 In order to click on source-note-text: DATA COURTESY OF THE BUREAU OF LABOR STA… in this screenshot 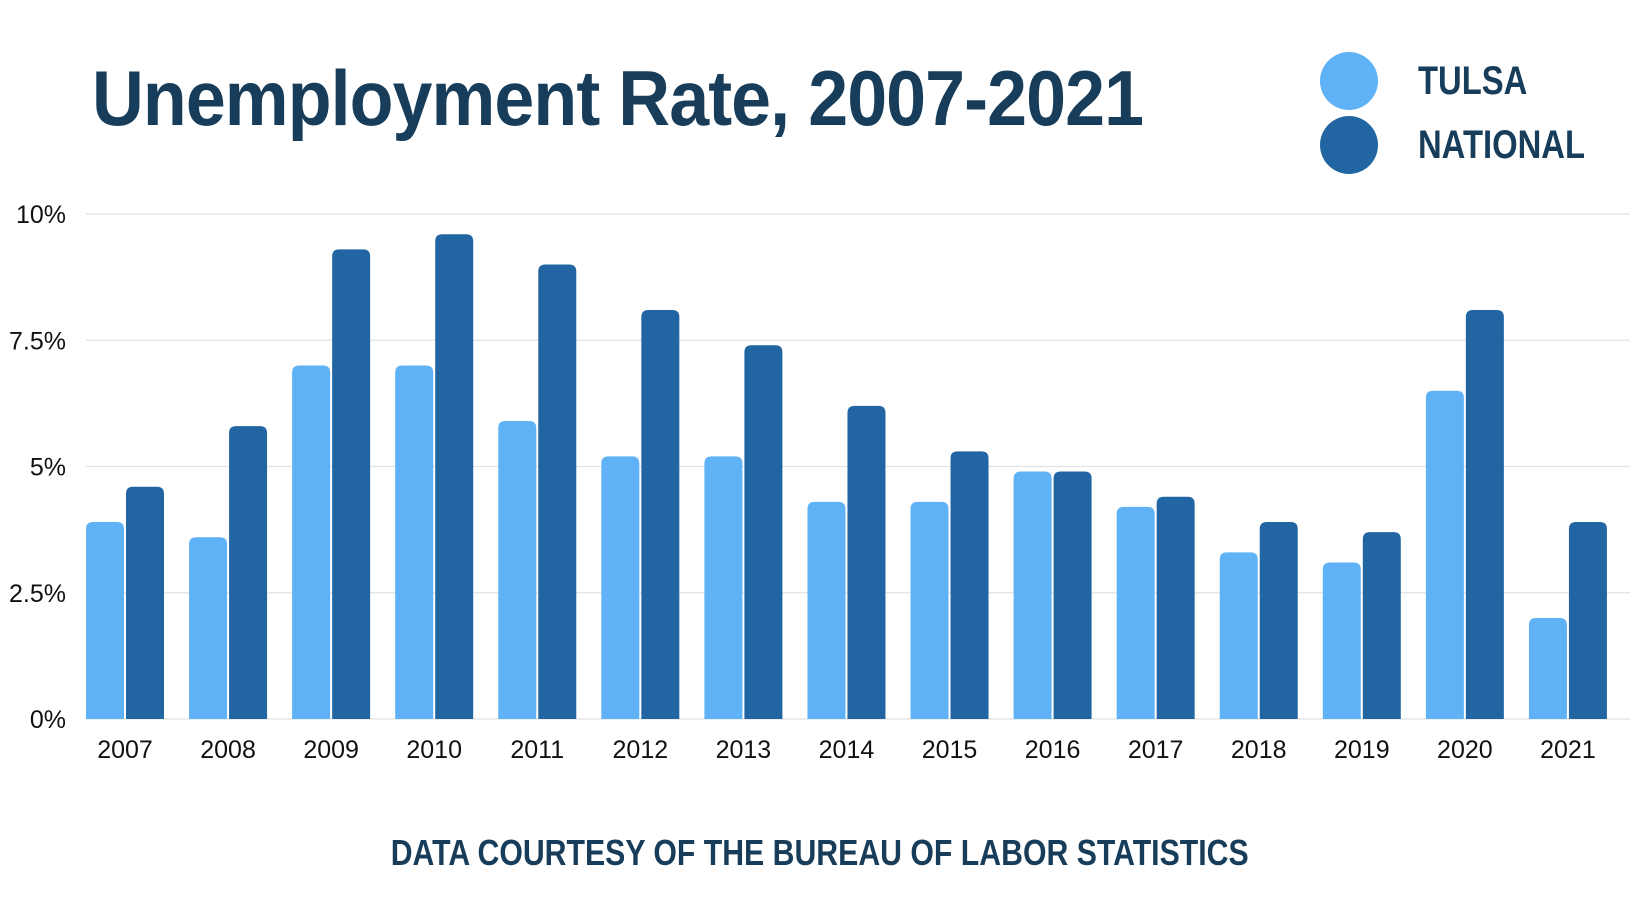, I will do `click(820, 852)`.